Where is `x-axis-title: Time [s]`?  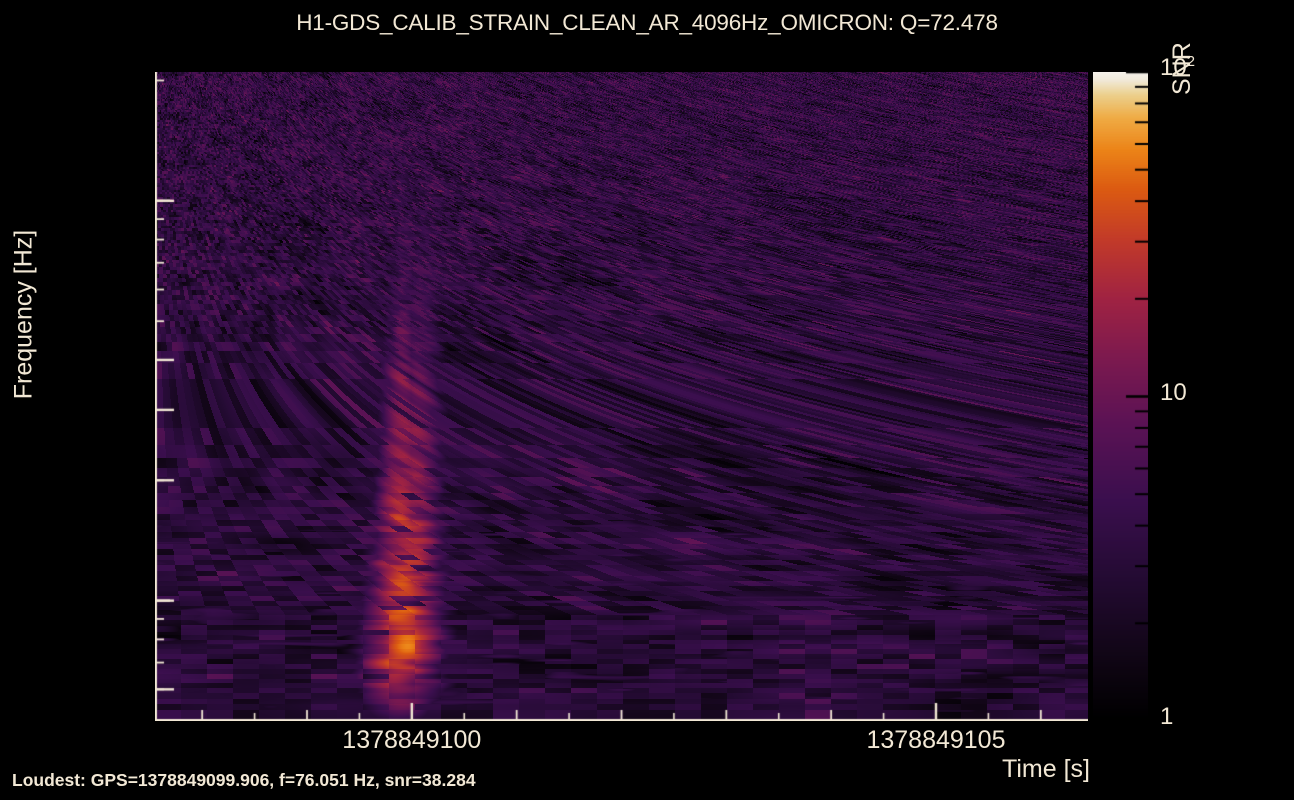 x-axis-title: Time [s] is located at coordinates (1046, 769).